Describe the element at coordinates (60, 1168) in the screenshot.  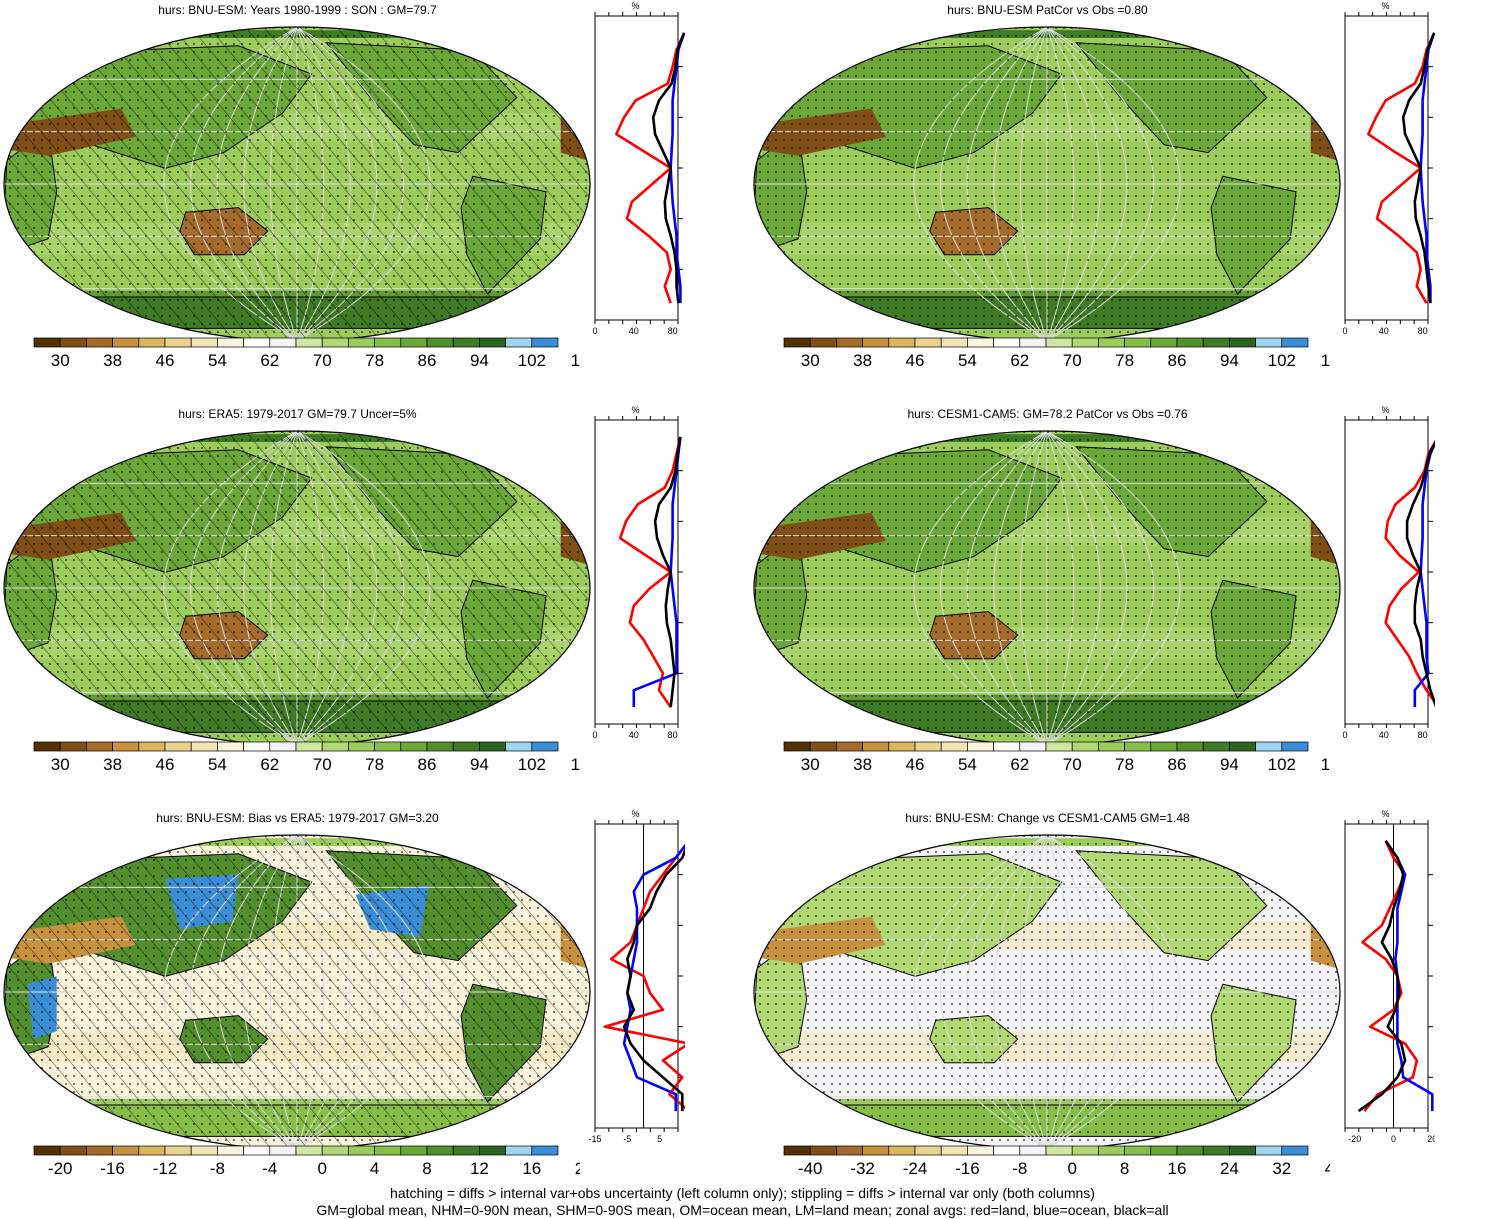
I see `colorbar-label: -20` at that location.